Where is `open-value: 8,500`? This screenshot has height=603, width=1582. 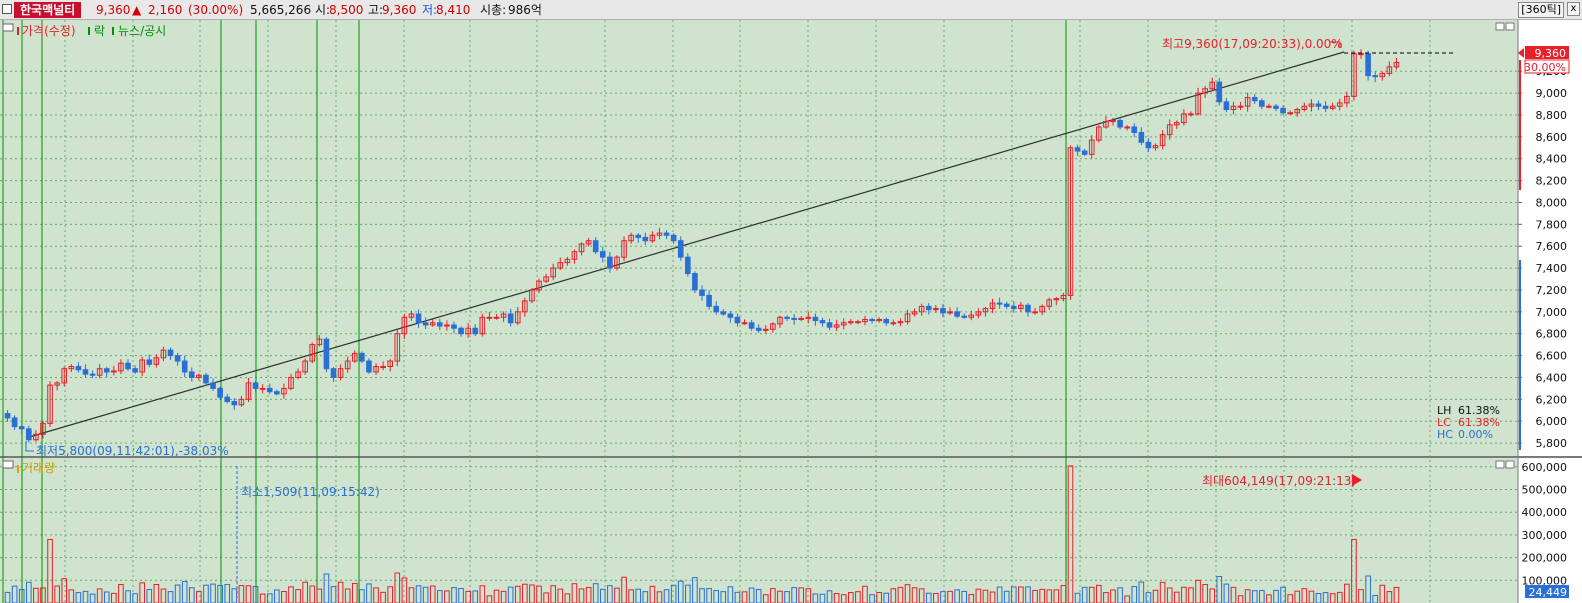
open-value: 8,500 is located at coordinates (346, 10).